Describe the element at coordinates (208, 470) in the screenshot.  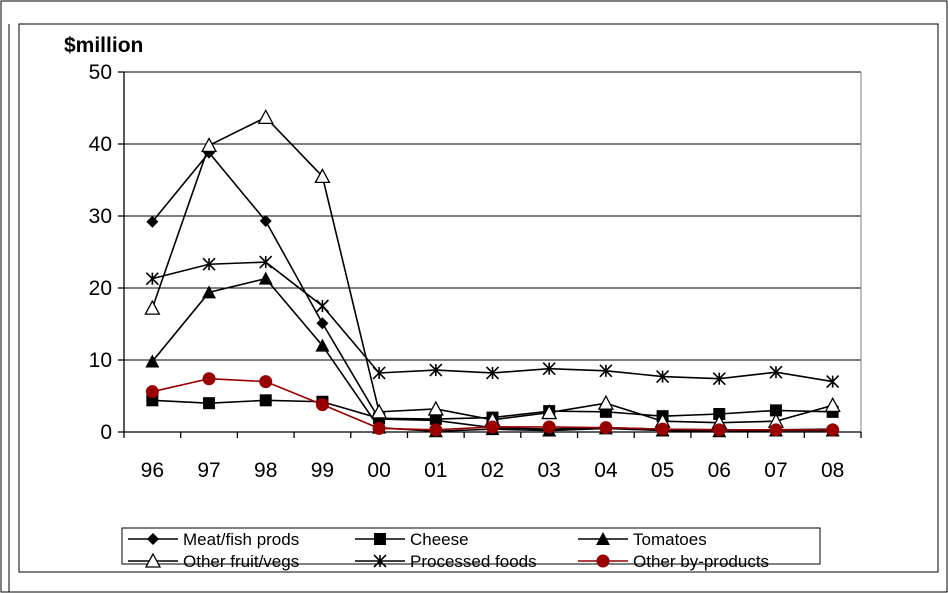
I see `x-tick-label: 97` at that location.